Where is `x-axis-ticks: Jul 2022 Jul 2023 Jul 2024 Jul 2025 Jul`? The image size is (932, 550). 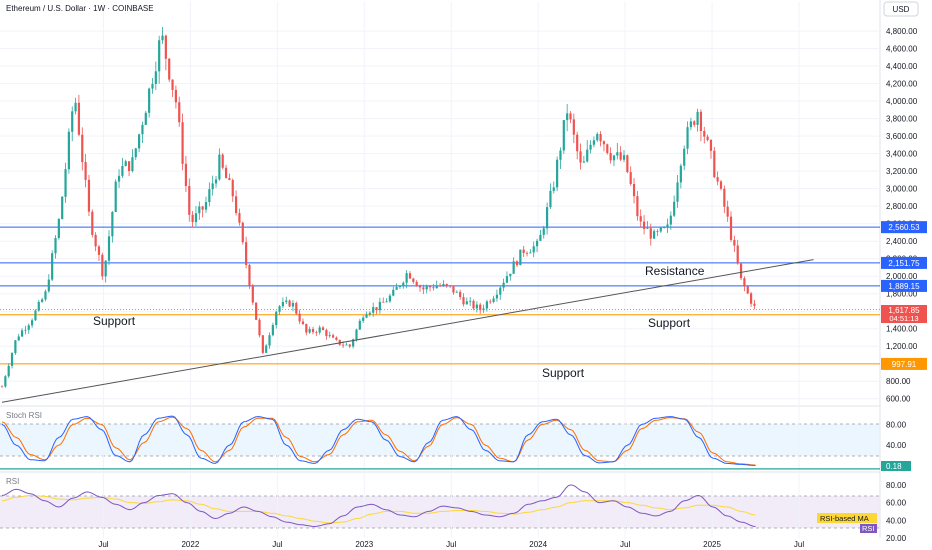
x-axis-ticks: Jul 2022 Jul 2023 Jul 2024 Jul 2025 Jul is located at coordinates (451, 544).